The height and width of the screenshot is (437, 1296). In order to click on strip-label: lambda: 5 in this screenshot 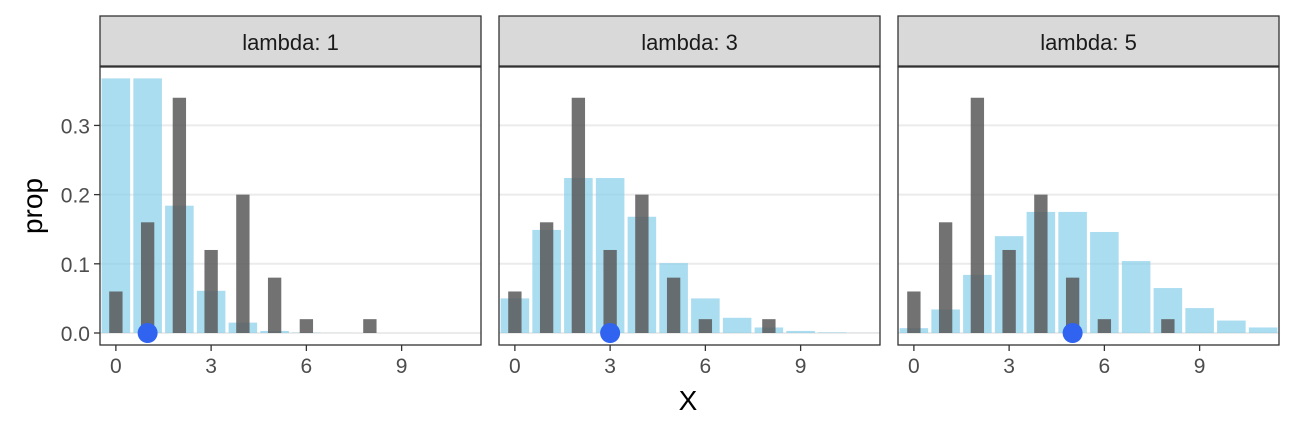, I will do `click(1088, 42)`.